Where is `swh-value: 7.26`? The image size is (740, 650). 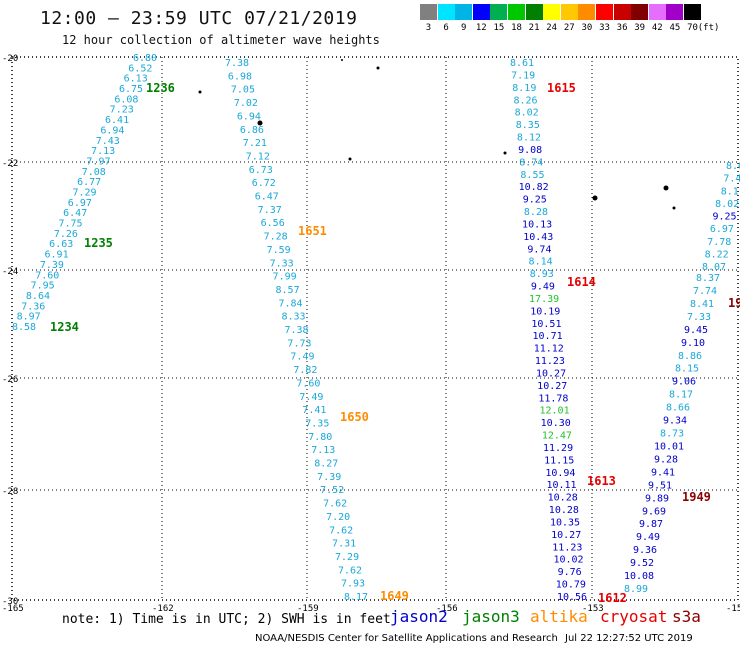 swh-value: 7.26 is located at coordinates (66, 234).